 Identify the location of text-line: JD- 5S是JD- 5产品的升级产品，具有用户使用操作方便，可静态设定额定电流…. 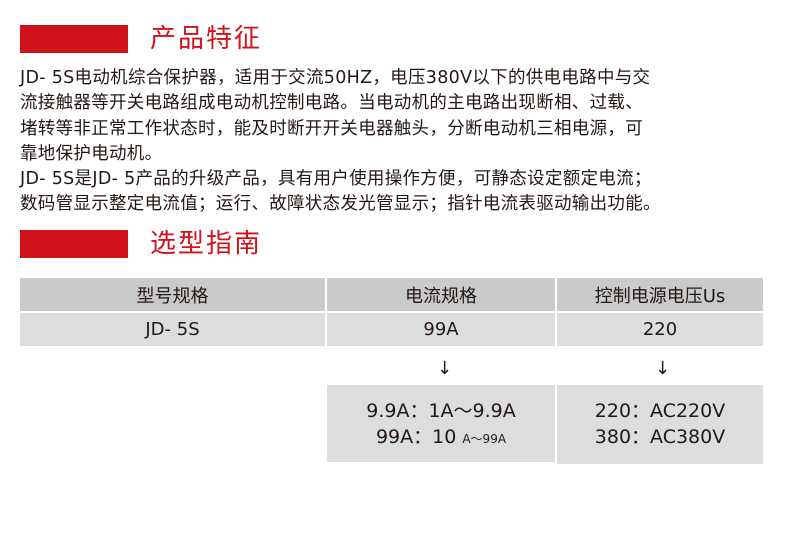
(336, 179).